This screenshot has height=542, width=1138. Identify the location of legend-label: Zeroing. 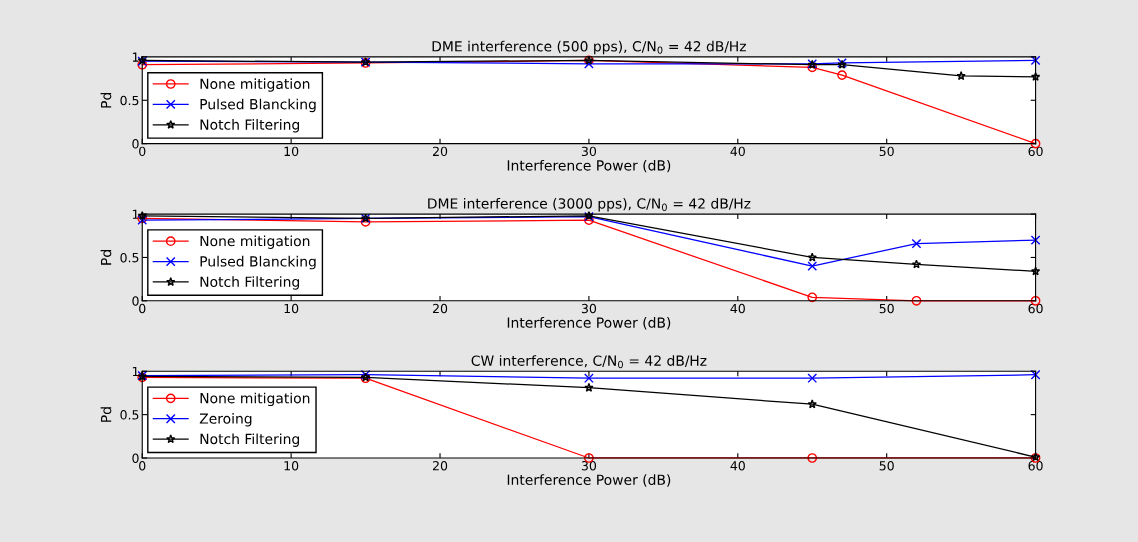
(225, 420).